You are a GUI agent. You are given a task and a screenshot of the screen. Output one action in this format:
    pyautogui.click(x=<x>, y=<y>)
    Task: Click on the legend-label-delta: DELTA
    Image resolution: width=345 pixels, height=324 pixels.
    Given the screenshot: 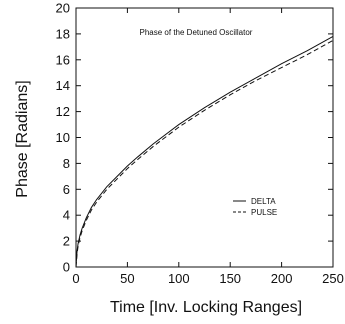 What is the action you would take?
    pyautogui.click(x=263, y=201)
    